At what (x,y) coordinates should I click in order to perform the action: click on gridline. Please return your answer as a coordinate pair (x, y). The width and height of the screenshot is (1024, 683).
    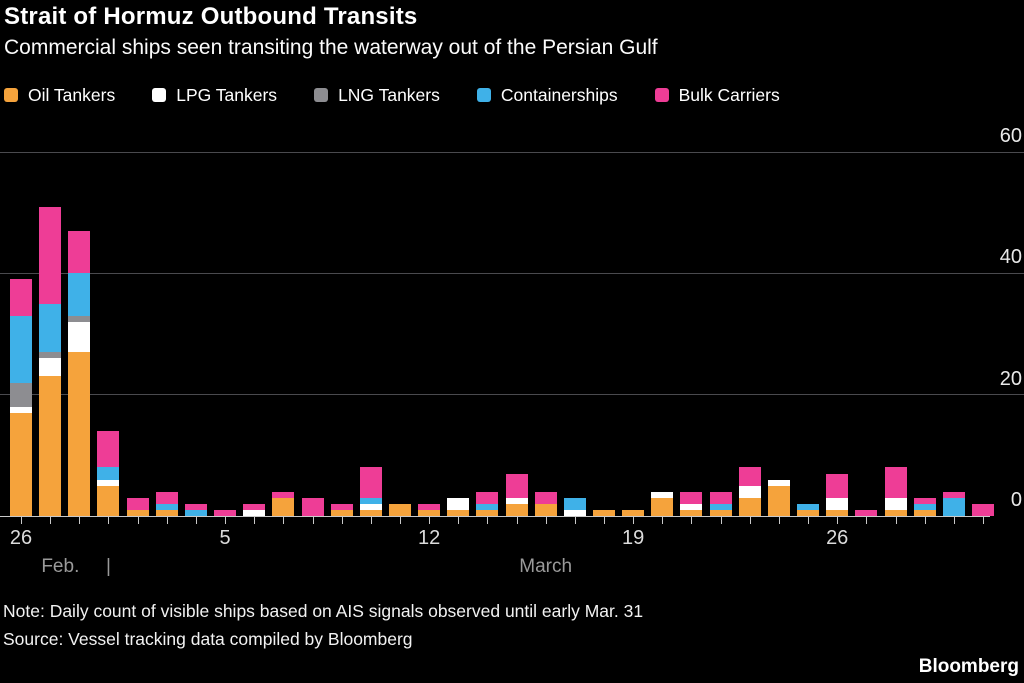
    Looking at the image, I should click on (512, 395).